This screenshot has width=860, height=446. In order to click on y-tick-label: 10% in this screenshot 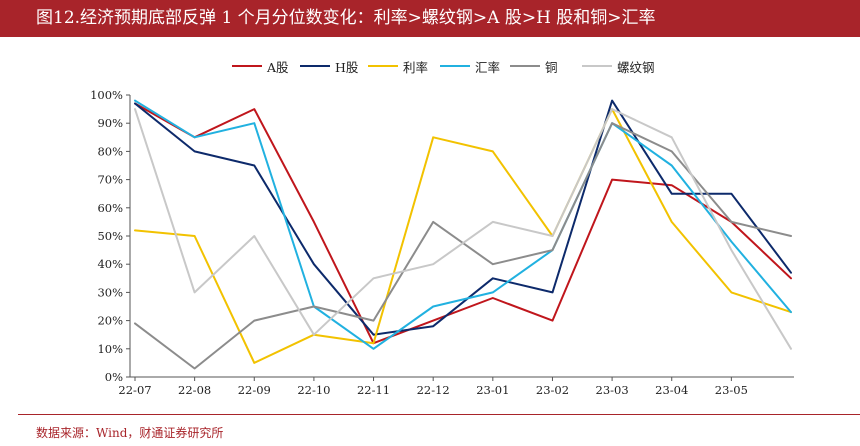, I will do `click(110, 349)`.